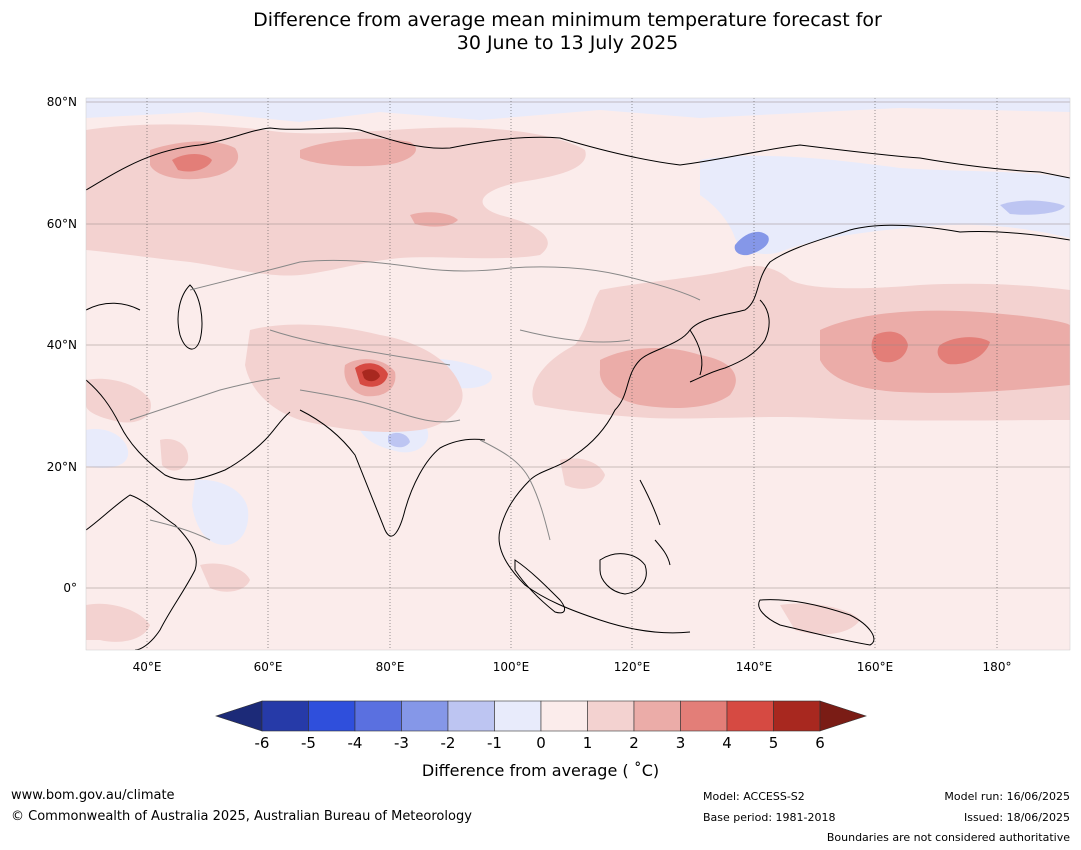 The image size is (1081, 850). I want to click on coastline-black-caspian, so click(144, 317).